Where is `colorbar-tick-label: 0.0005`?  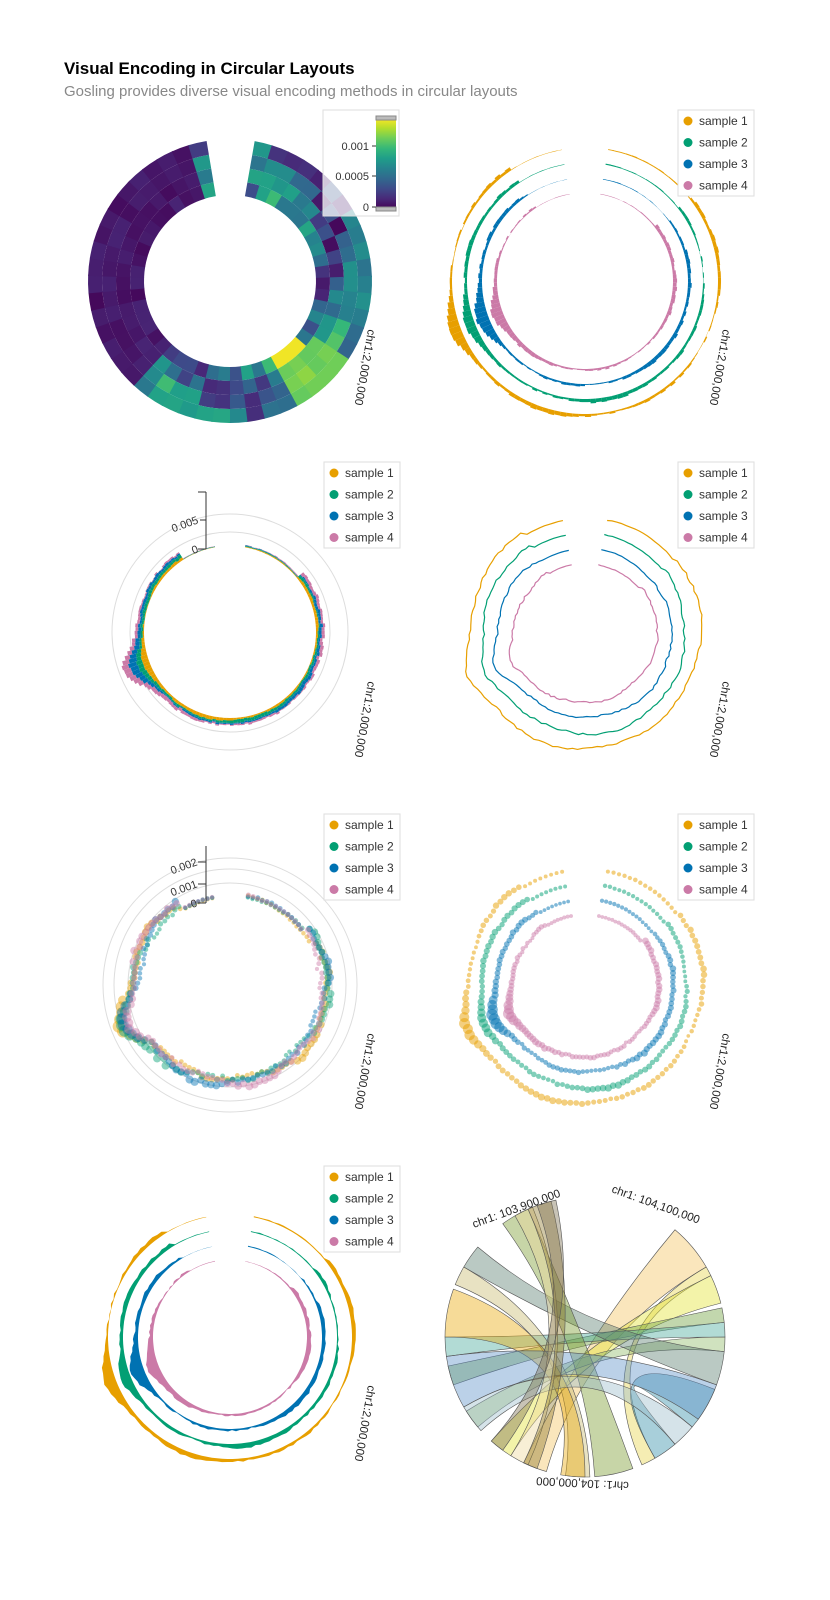
colorbar-tick-label: 0.0005 is located at coordinates (352, 177).